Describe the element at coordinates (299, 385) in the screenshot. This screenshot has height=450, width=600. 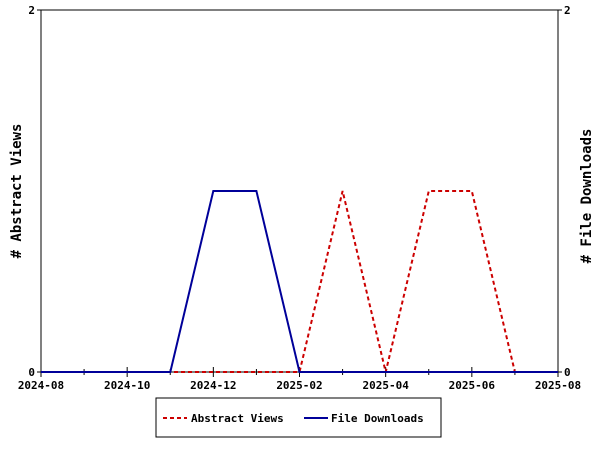
I see `x-tick-label: 2025-02` at that location.